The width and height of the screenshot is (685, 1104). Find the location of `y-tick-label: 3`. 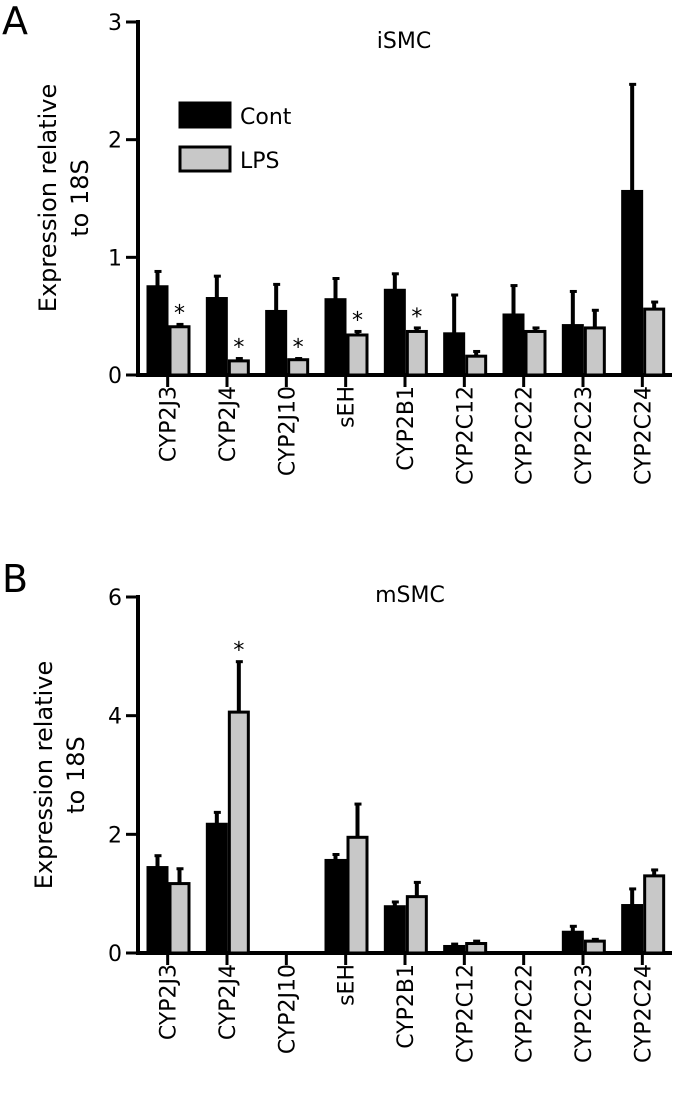

y-tick-label: 3 is located at coordinates (115, 23).